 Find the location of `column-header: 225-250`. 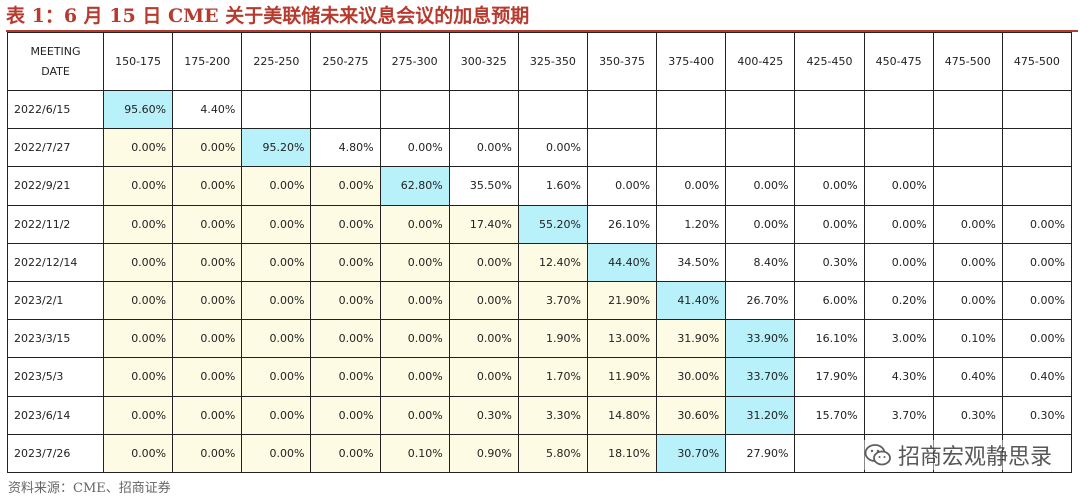

column-header: 225-250 is located at coordinates (276, 61).